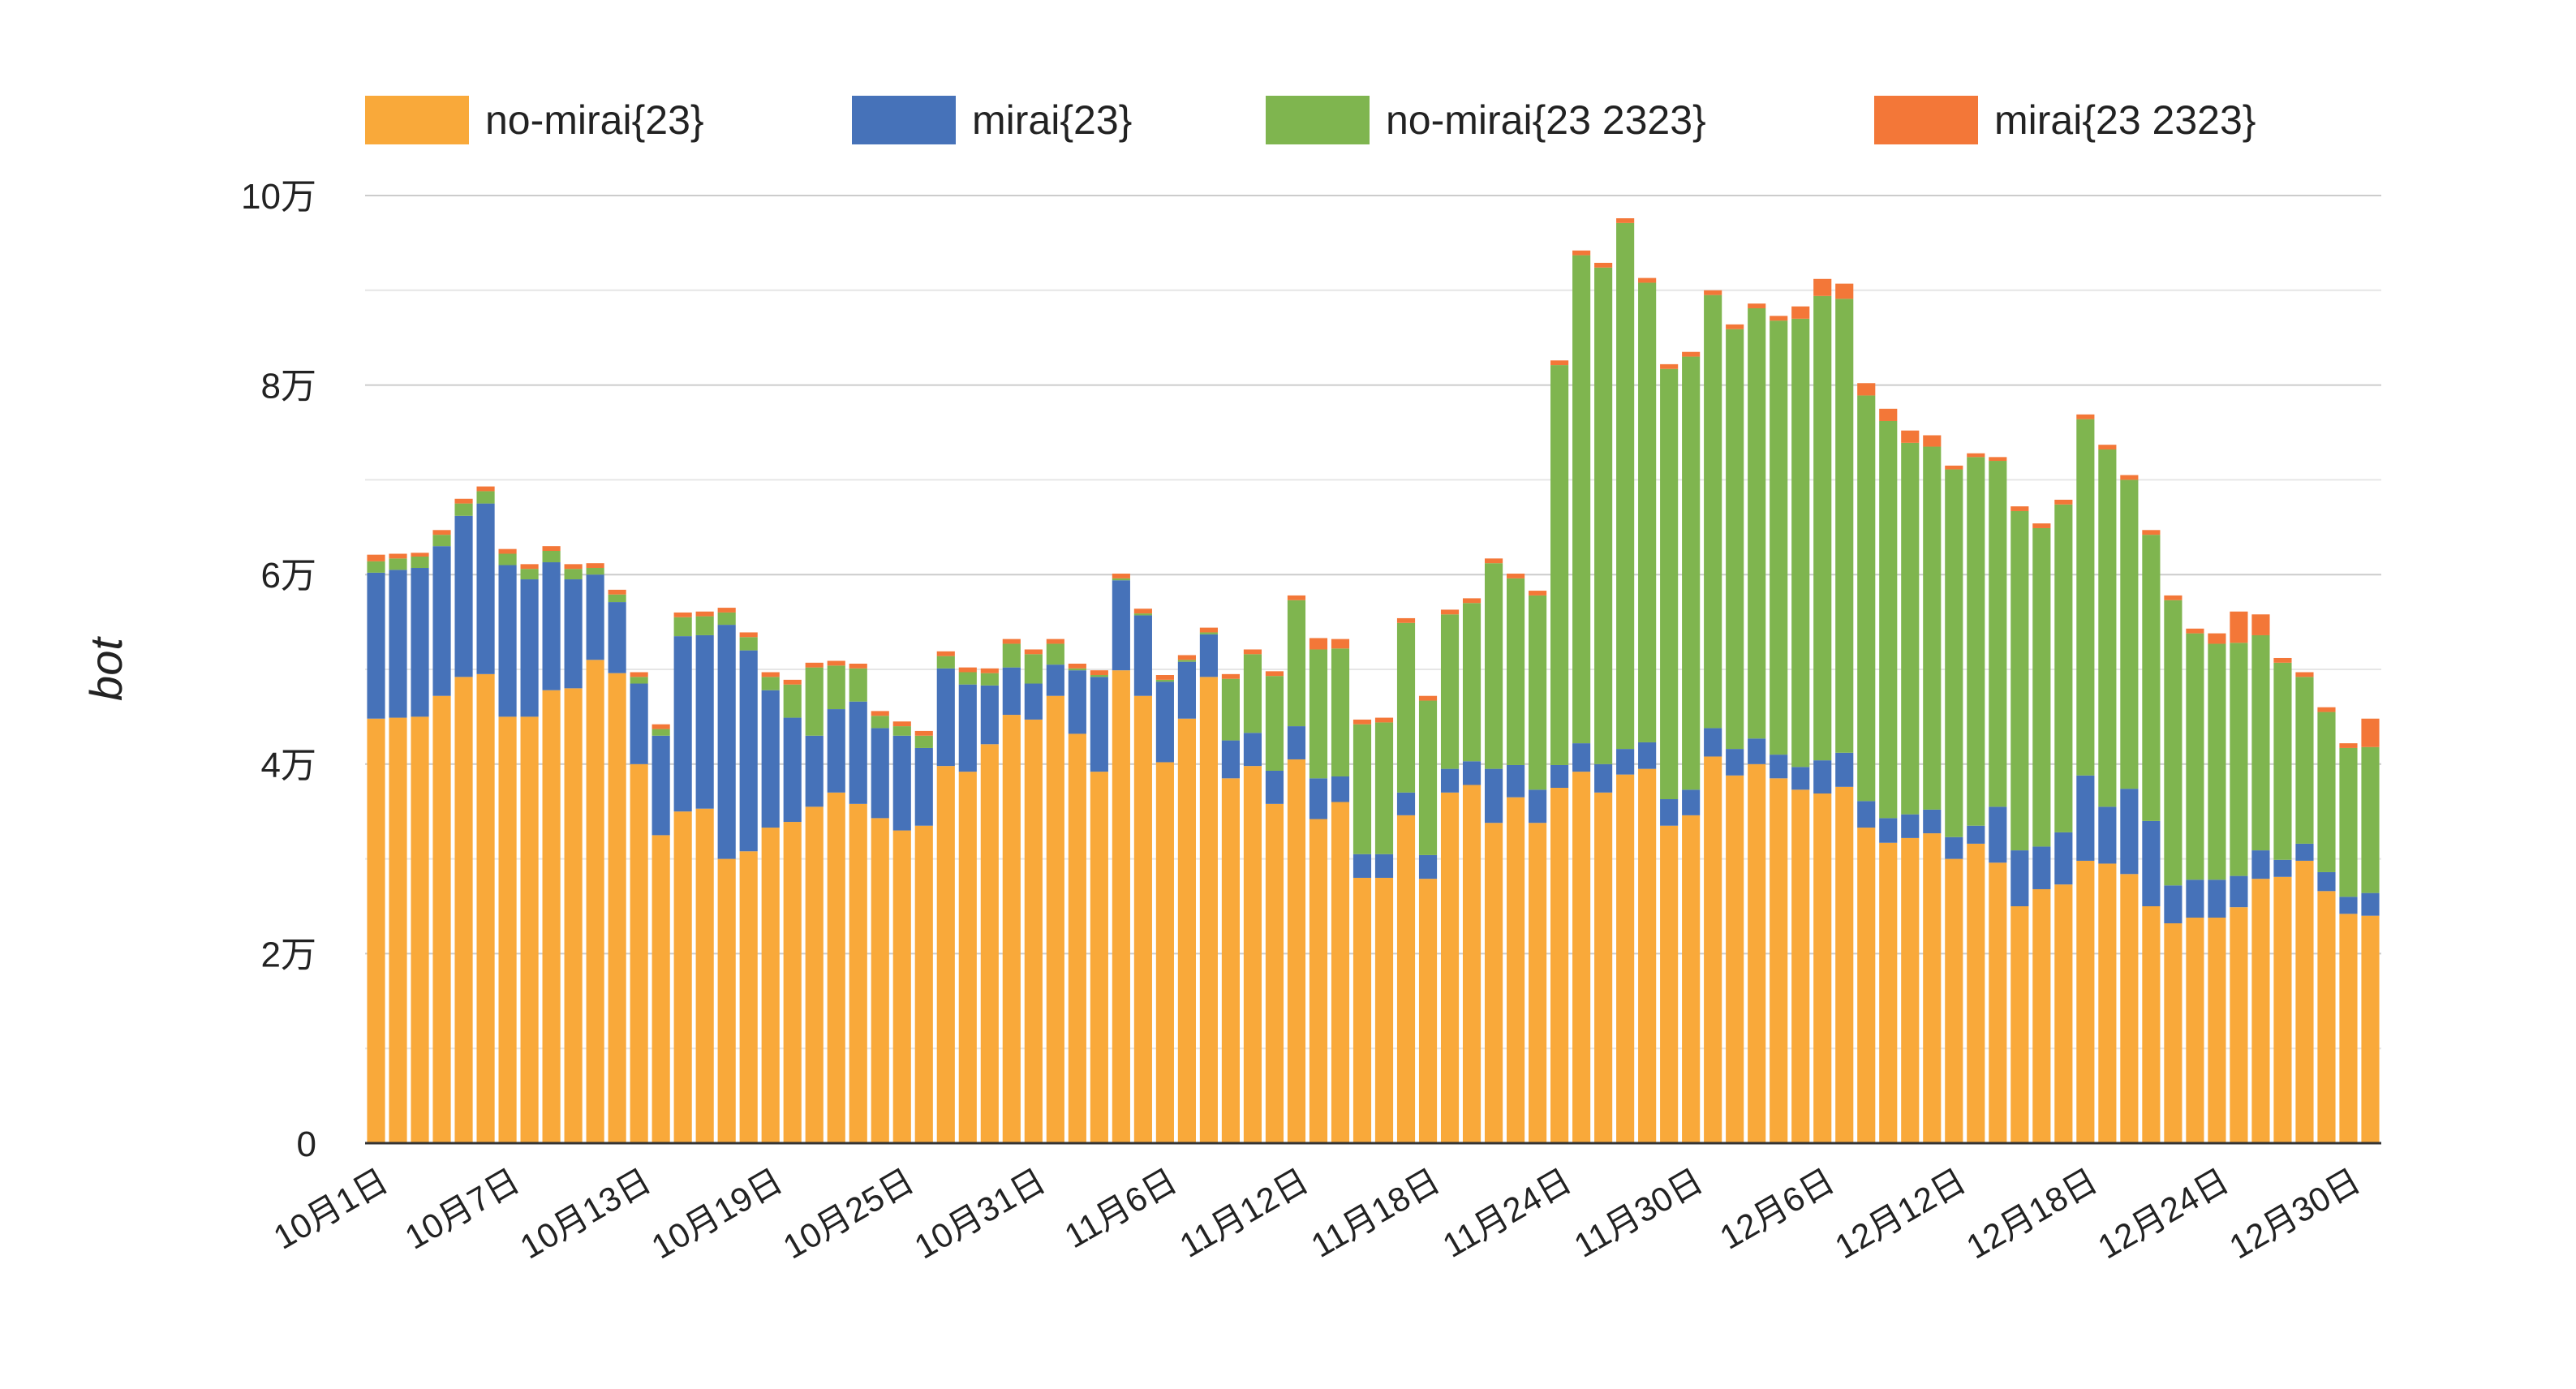 The image size is (2576, 1389). Describe the element at coordinates (585, 1213) in the screenshot. I see `x-tick-label: 10月13日` at that location.